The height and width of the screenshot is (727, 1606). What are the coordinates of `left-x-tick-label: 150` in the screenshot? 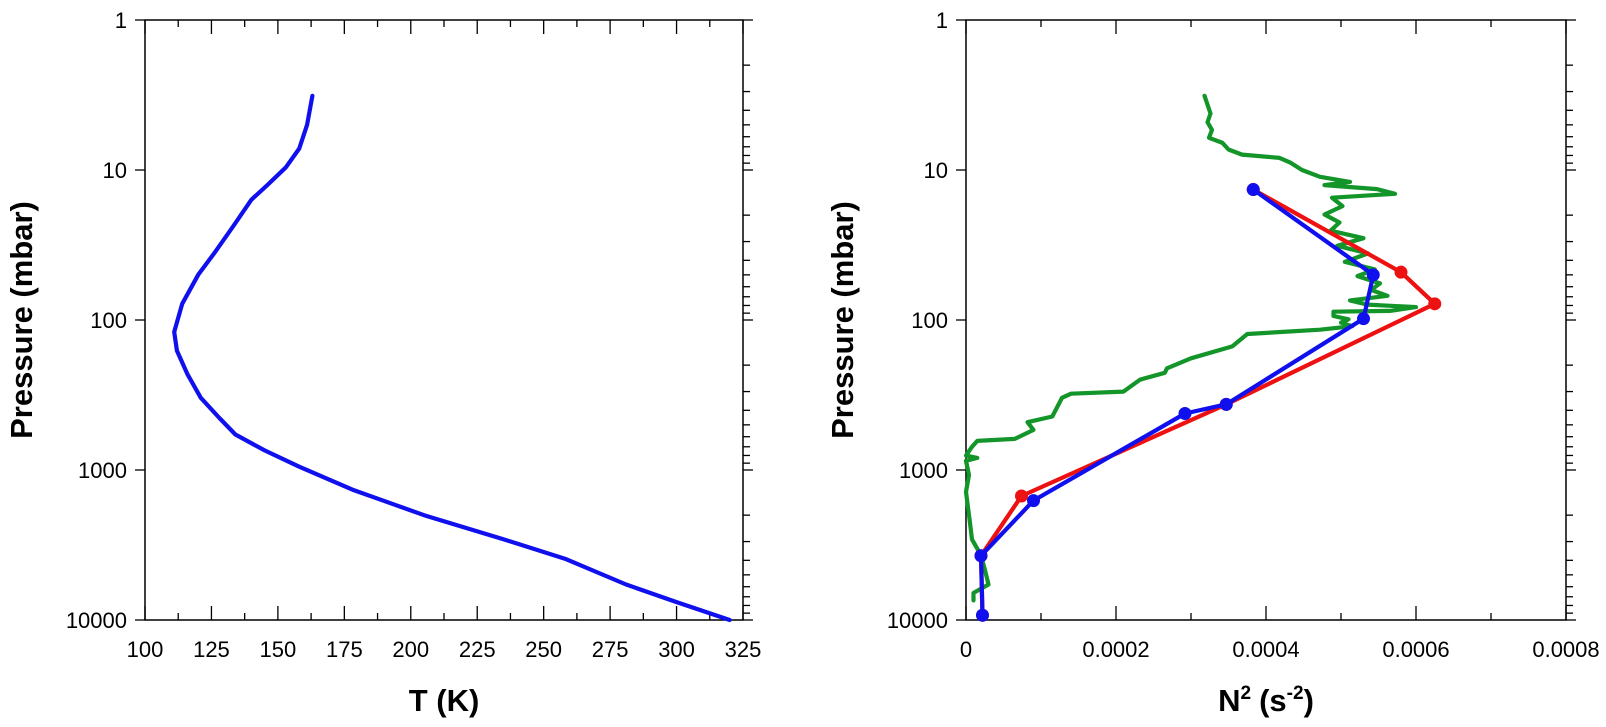 It's located at (278, 649).